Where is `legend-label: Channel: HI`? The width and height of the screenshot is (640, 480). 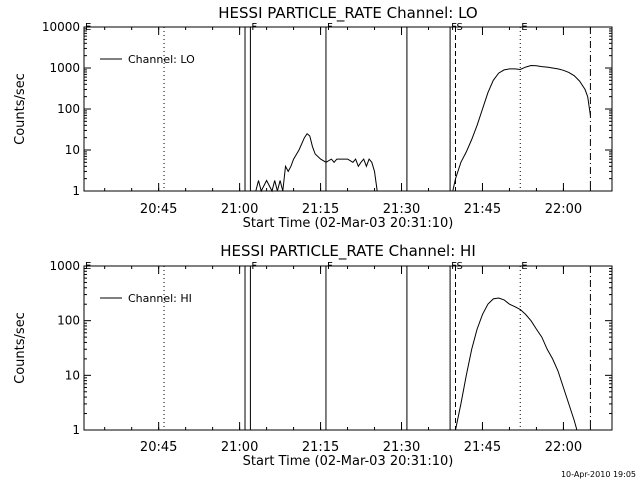 legend-label: Channel: HI is located at coordinates (160, 298).